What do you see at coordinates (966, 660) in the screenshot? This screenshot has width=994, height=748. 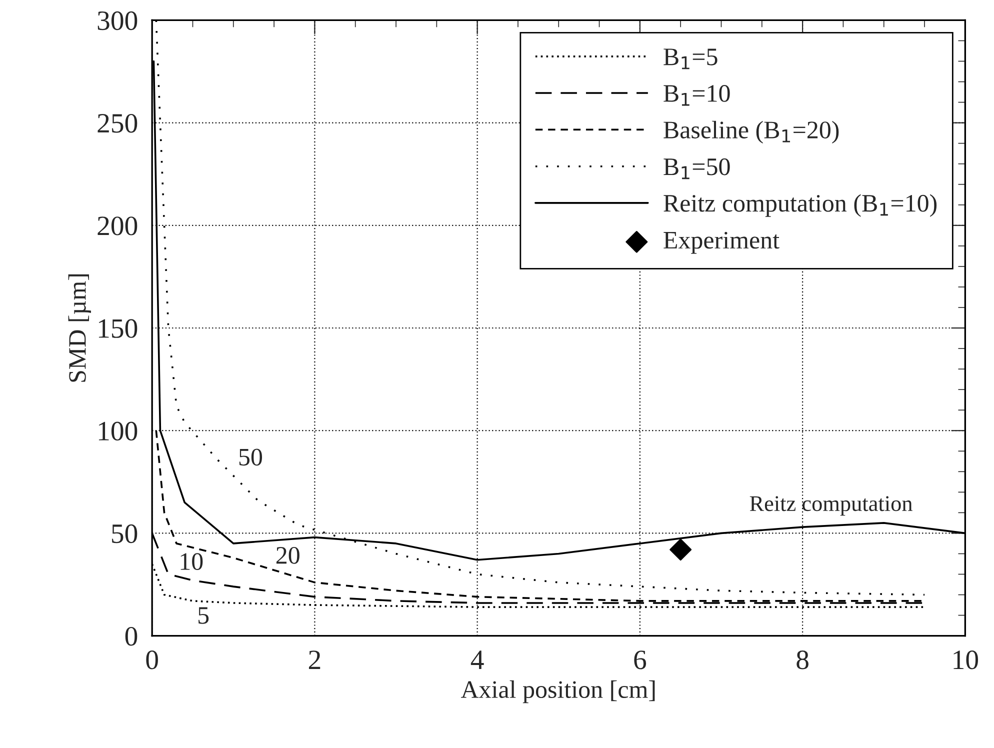 I see `x-tick-label: 10` at bounding box center [966, 660].